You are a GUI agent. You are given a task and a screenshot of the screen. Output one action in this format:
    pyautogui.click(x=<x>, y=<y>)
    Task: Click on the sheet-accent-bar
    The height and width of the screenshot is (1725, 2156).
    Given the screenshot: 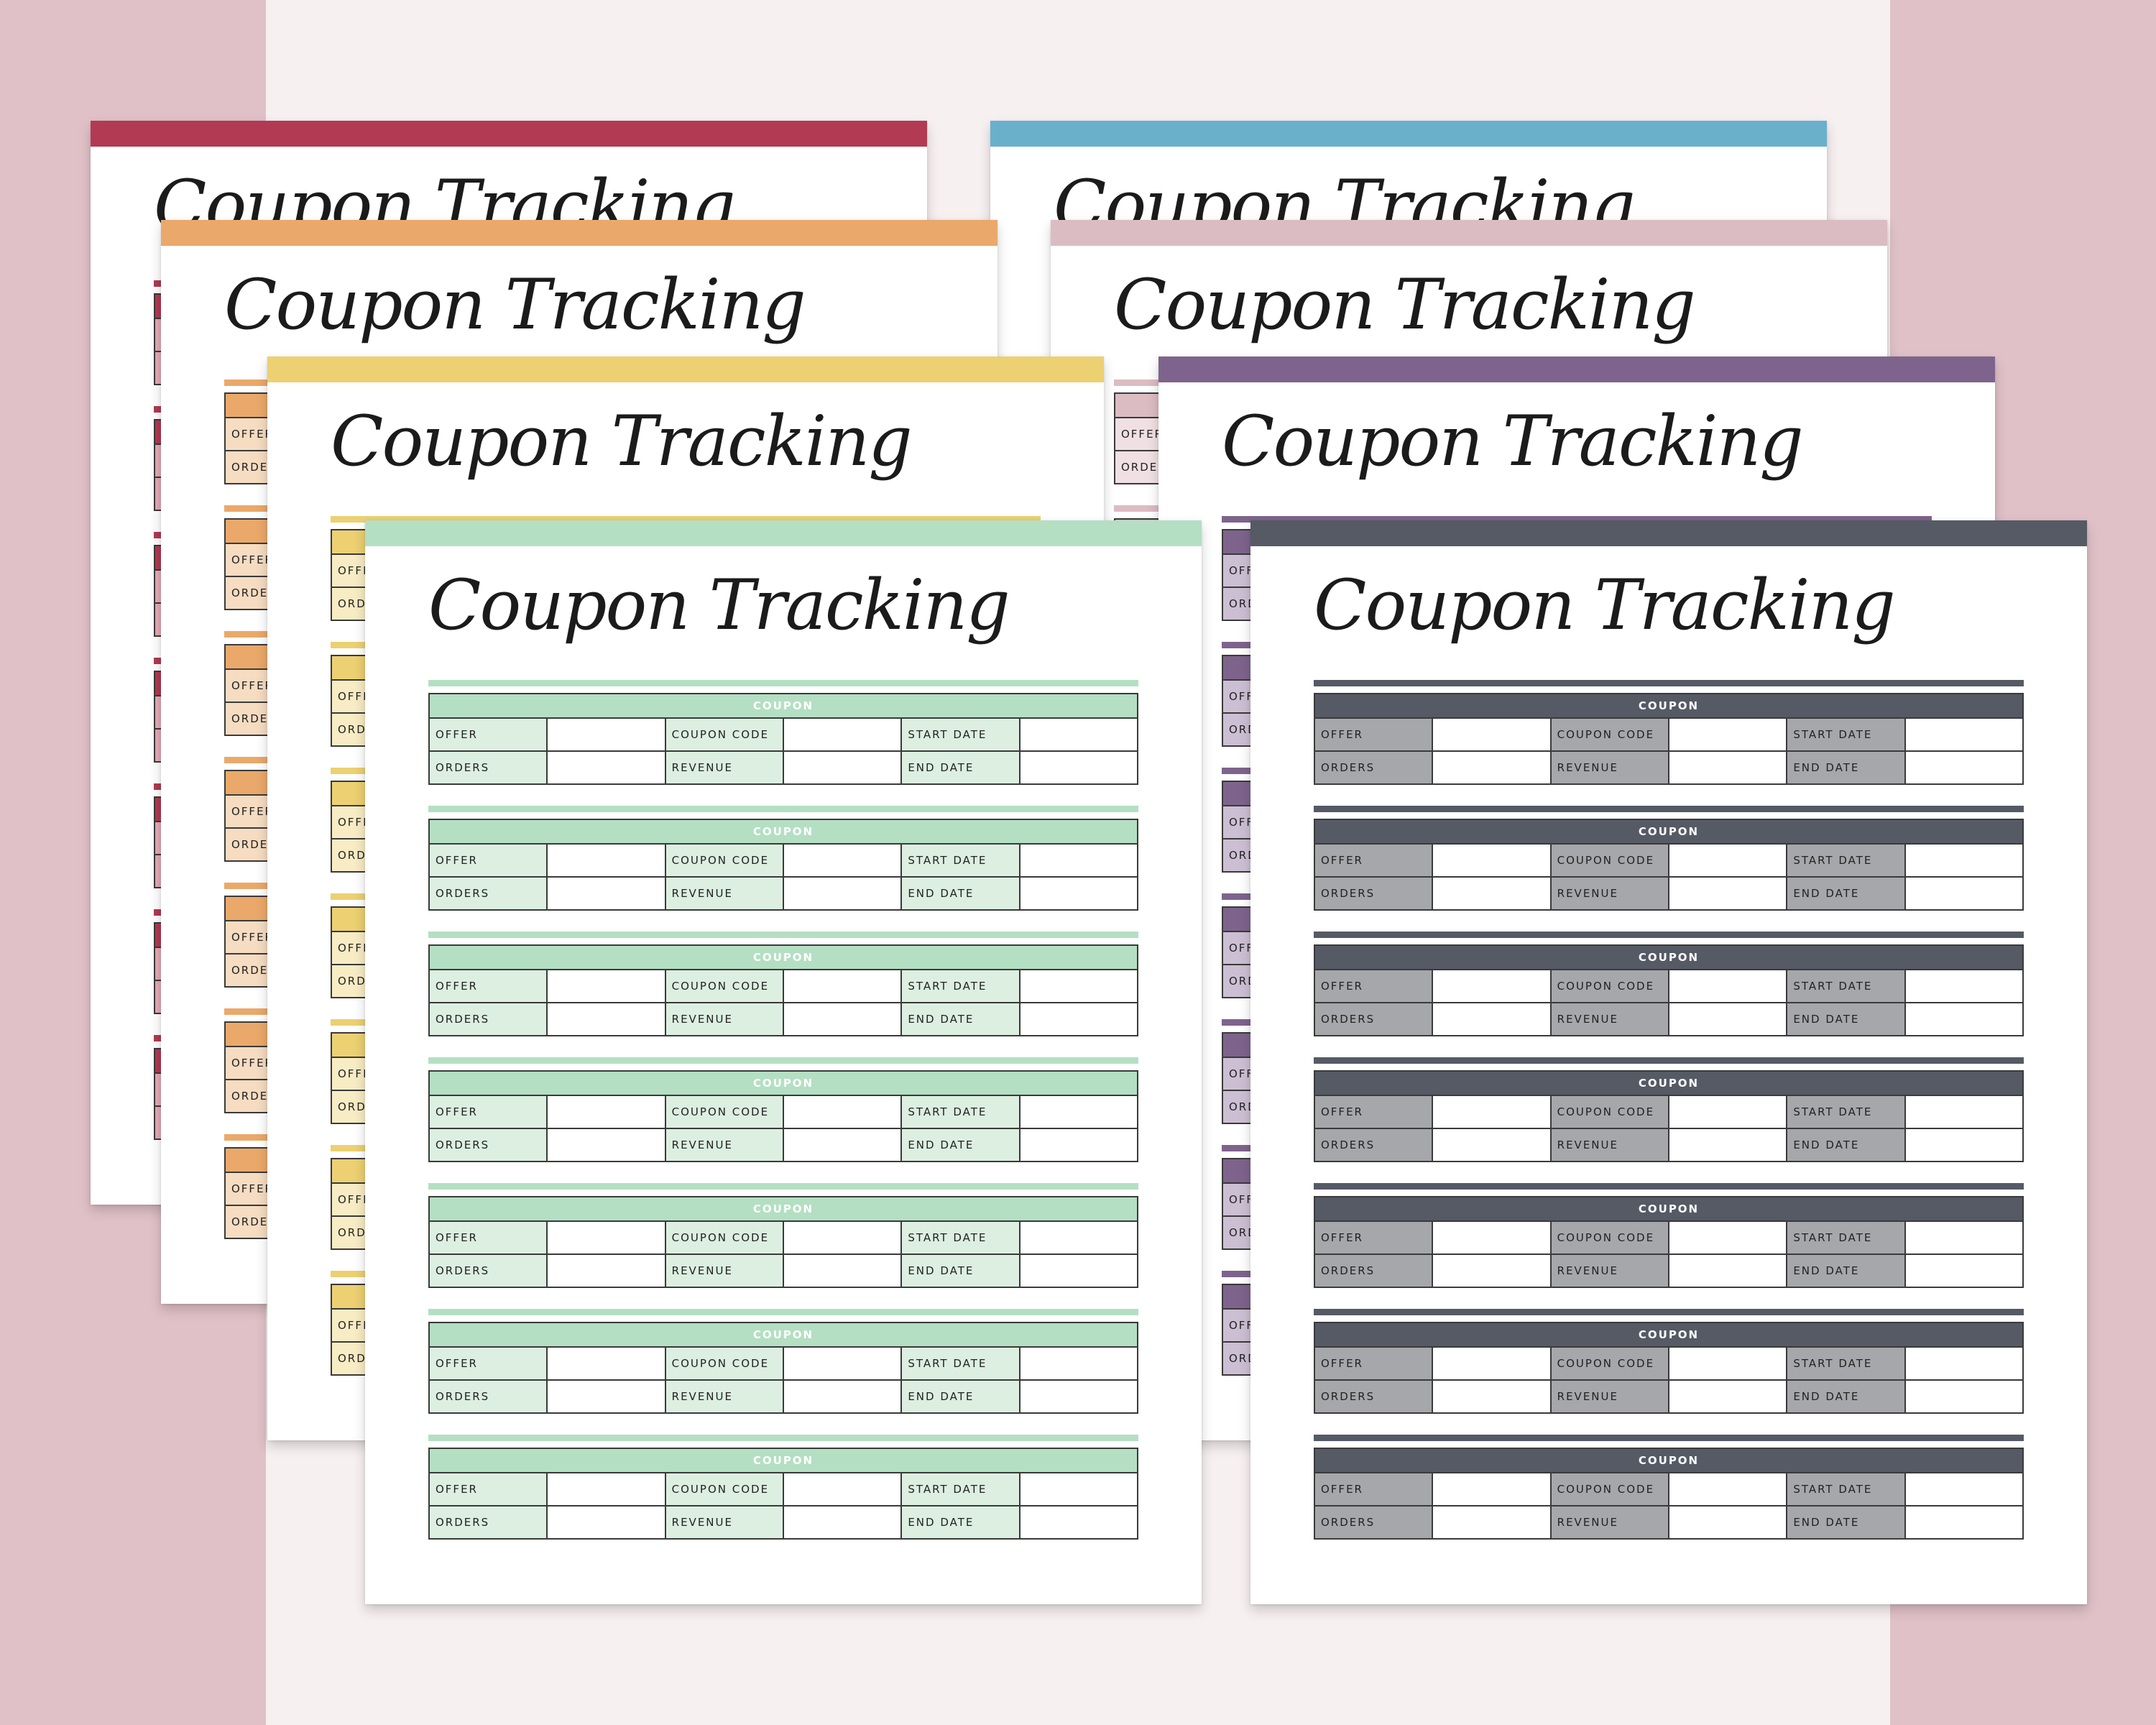 What is the action you would take?
    pyautogui.click(x=685, y=369)
    